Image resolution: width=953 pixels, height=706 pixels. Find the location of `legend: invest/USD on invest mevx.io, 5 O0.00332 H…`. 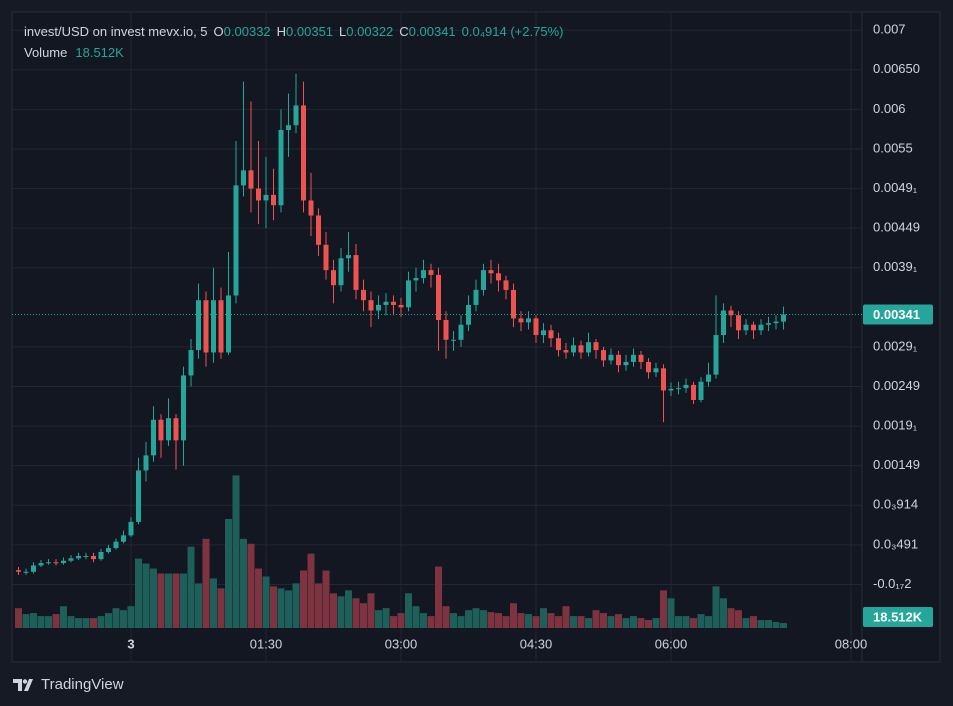

legend: invest/USD on invest mevx.io, 5 O0.00332 H… is located at coordinates (293, 31).